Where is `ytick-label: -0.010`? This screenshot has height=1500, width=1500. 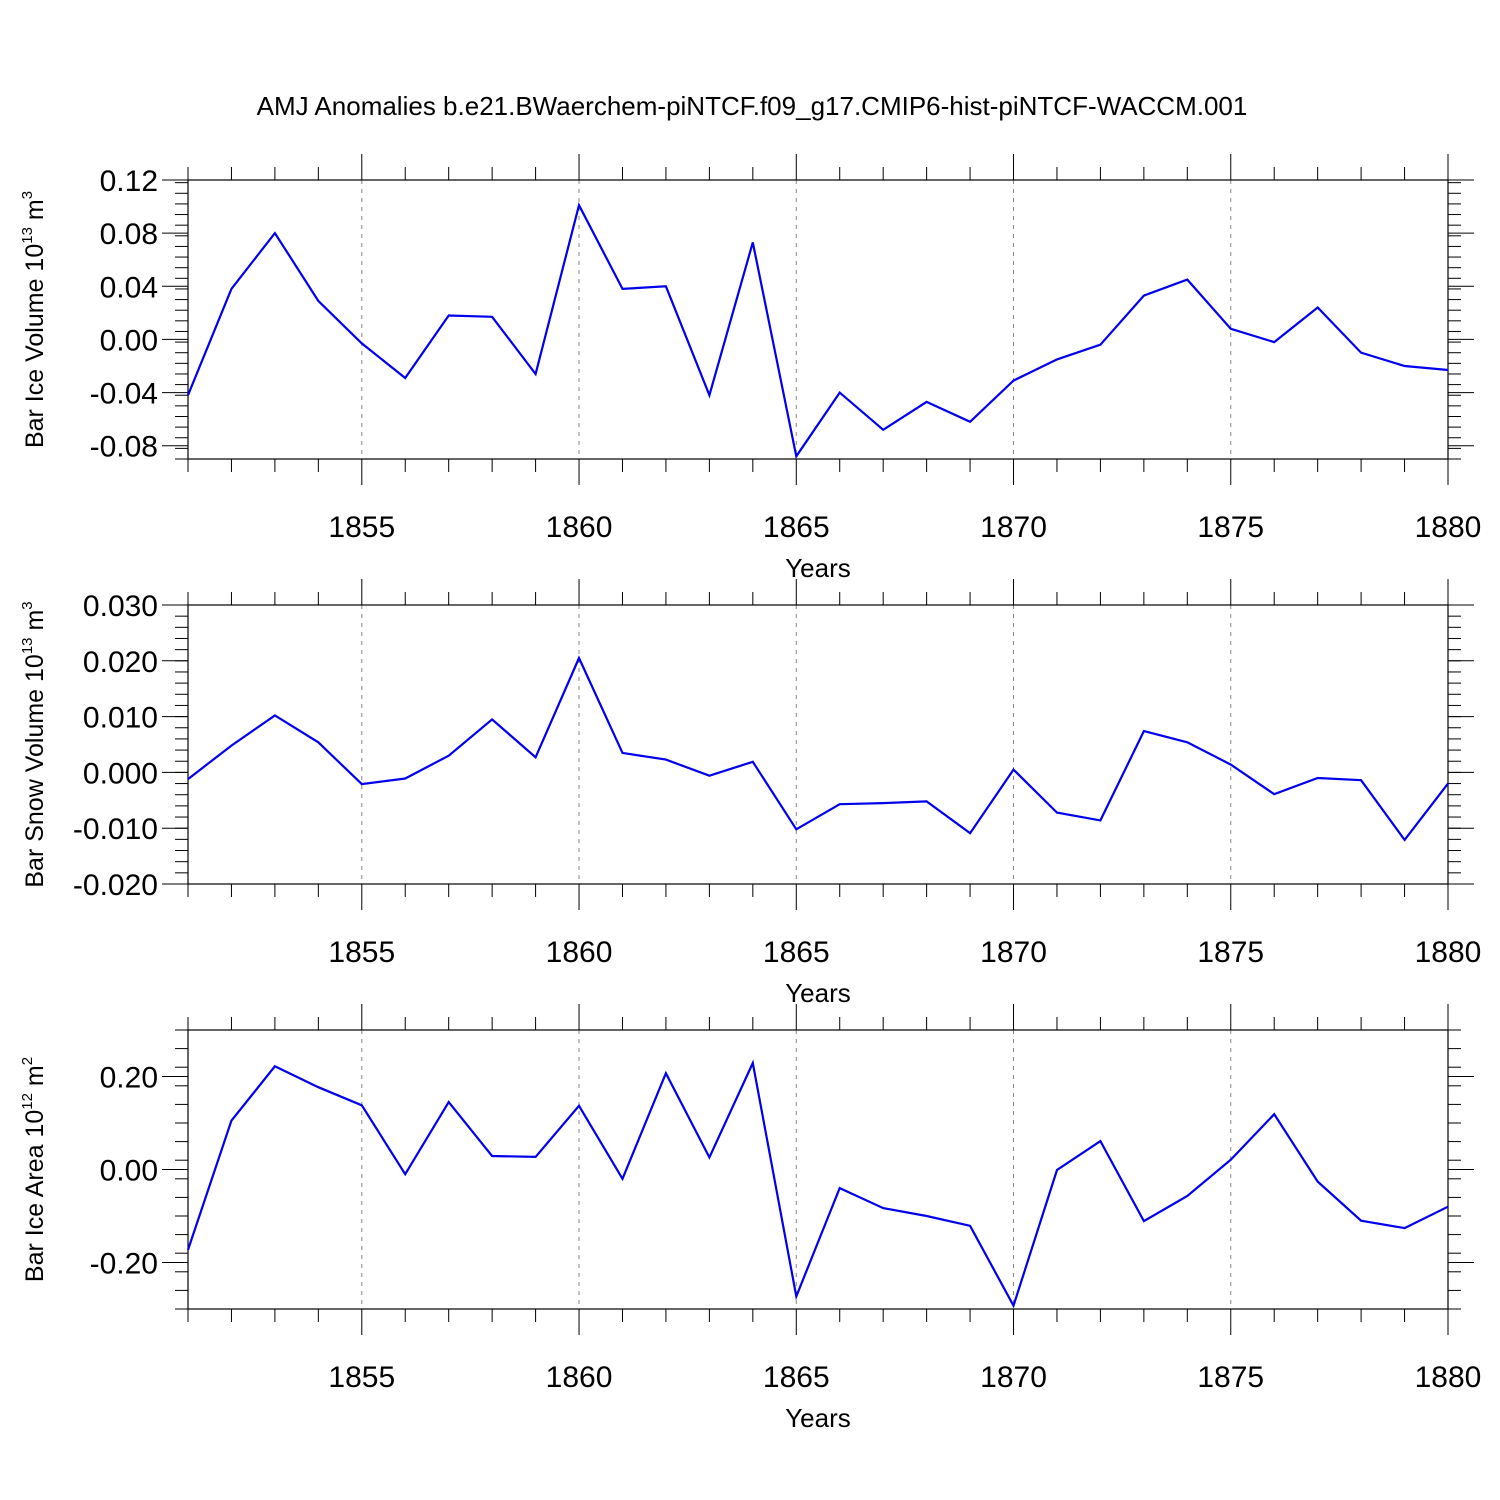 ytick-label: -0.010 is located at coordinates (115, 829).